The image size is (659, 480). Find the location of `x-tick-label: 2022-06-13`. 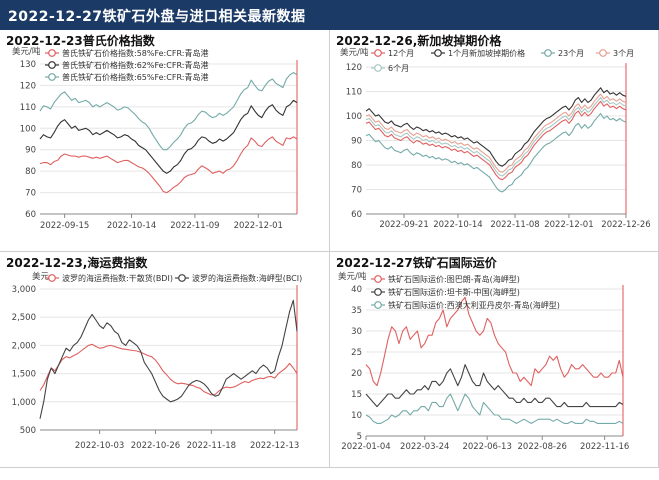

x-tick-label: 2022-06-13 is located at coordinates (486, 447).